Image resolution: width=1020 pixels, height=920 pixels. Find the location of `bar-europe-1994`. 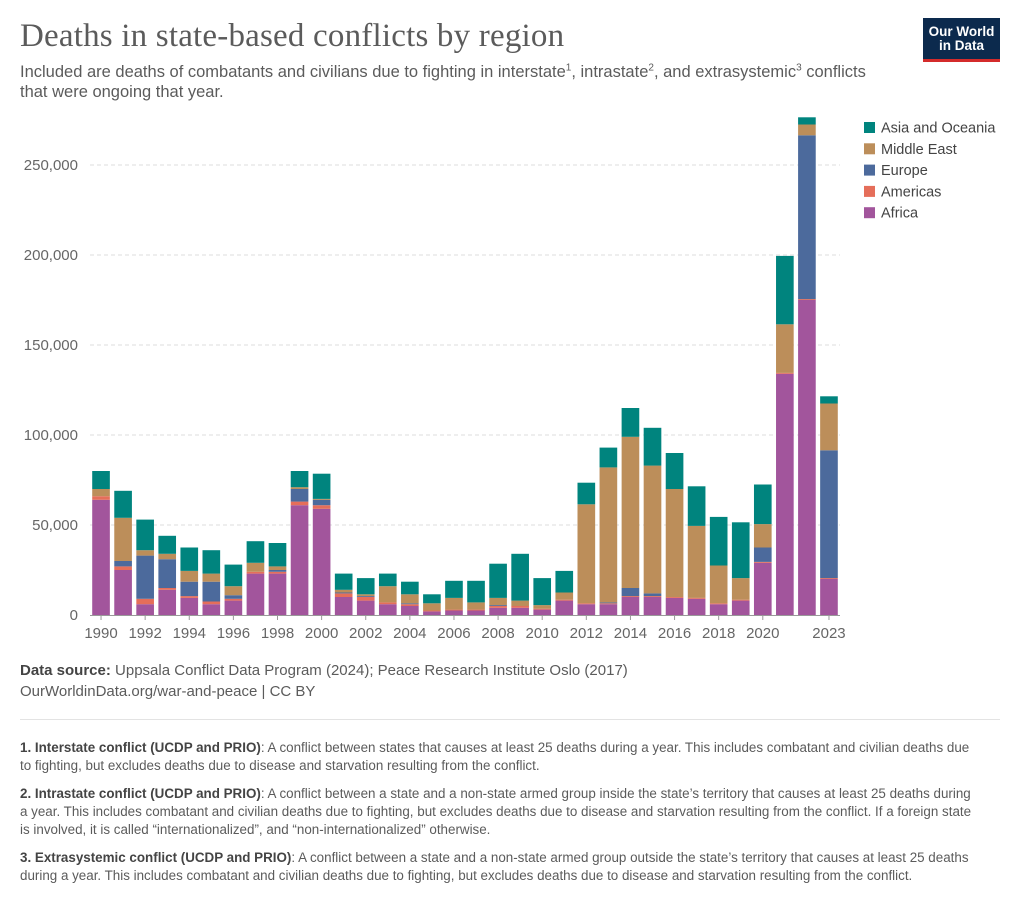

bar-europe-1994 is located at coordinates (189, 589).